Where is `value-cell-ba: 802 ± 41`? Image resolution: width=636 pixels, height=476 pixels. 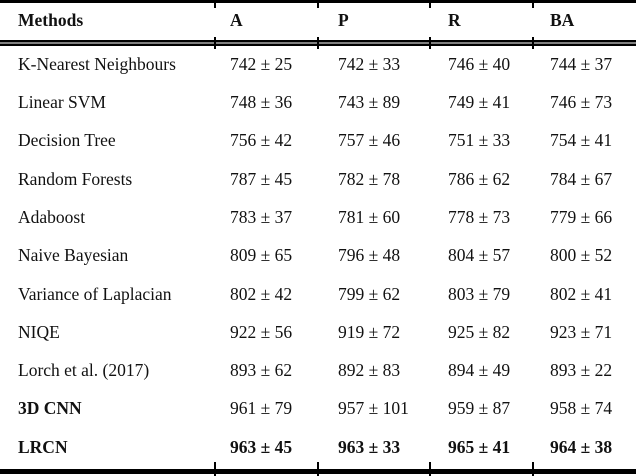
value-cell-ba: 802 ± 41 is located at coordinates (581, 295).